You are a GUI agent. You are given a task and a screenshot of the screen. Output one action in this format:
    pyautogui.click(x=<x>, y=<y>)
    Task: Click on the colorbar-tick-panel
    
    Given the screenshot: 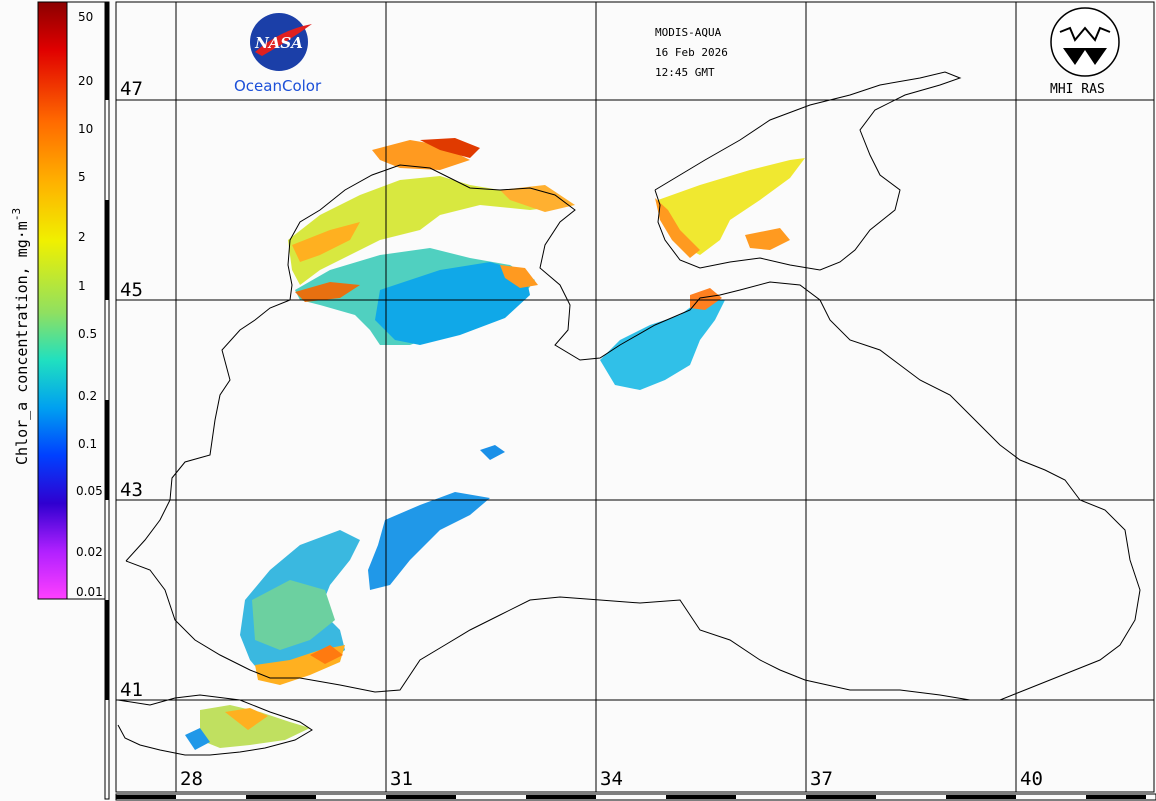 What is the action you would take?
    pyautogui.click(x=86, y=300)
    